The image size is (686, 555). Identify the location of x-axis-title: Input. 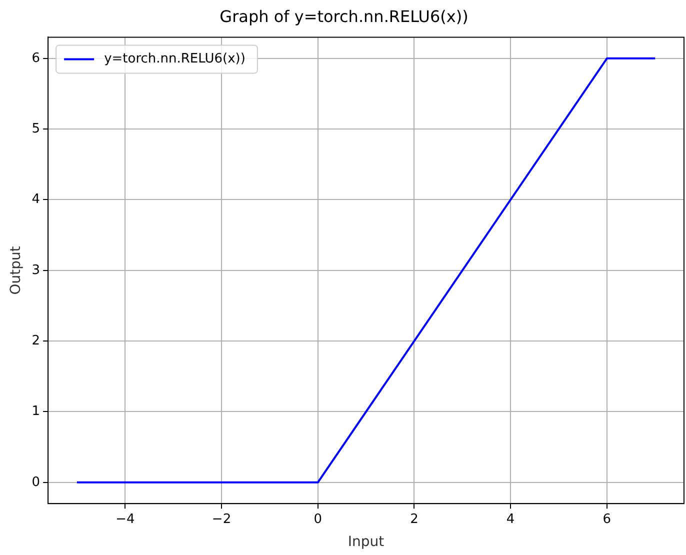
(366, 542).